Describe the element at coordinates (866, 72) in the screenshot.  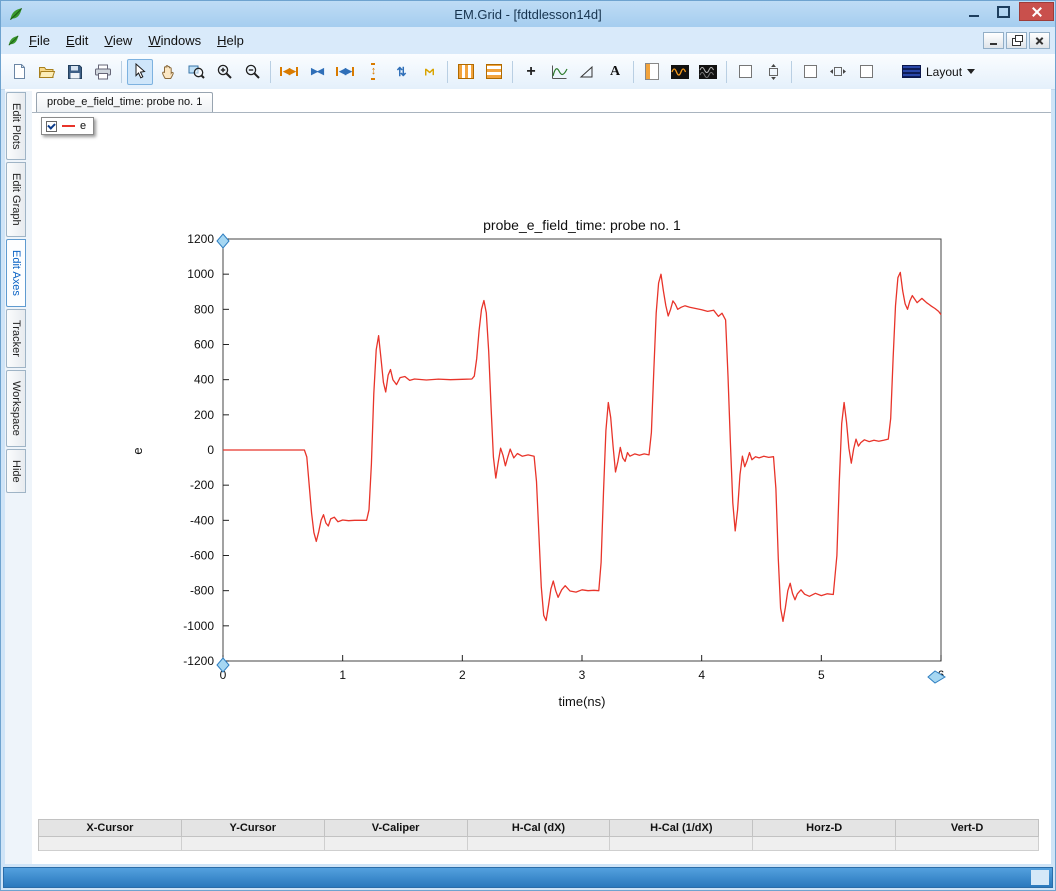
I see `extra-checkbox-icon` at that location.